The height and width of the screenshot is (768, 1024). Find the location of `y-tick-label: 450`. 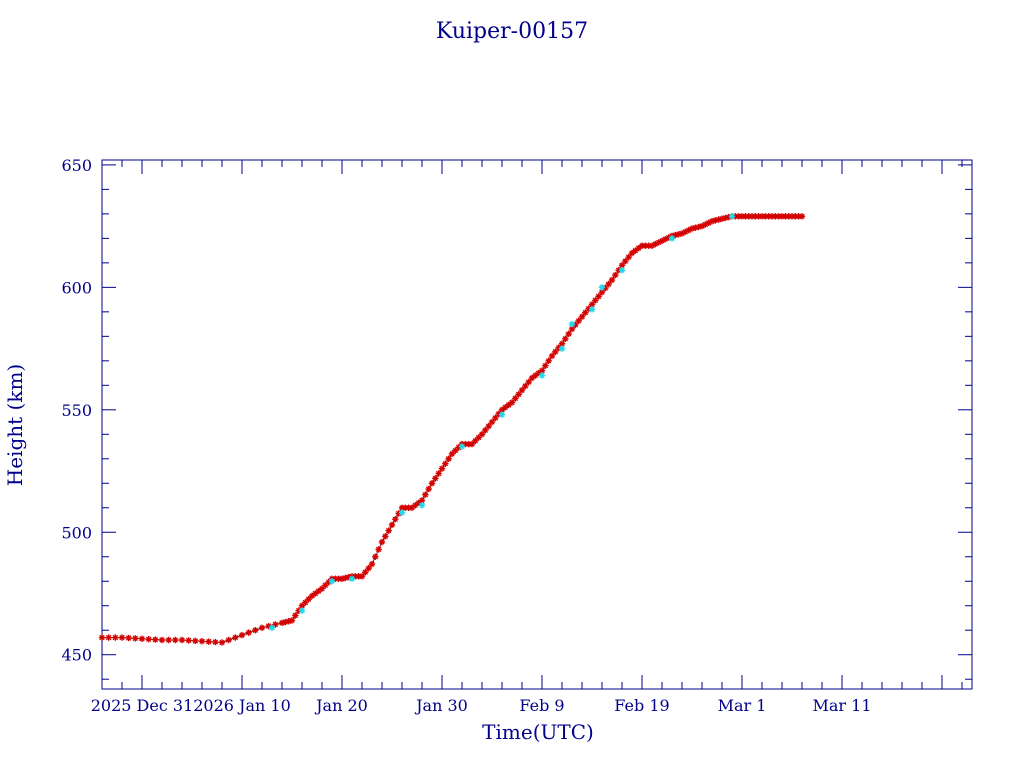

y-tick-label: 450 is located at coordinates (76, 655).